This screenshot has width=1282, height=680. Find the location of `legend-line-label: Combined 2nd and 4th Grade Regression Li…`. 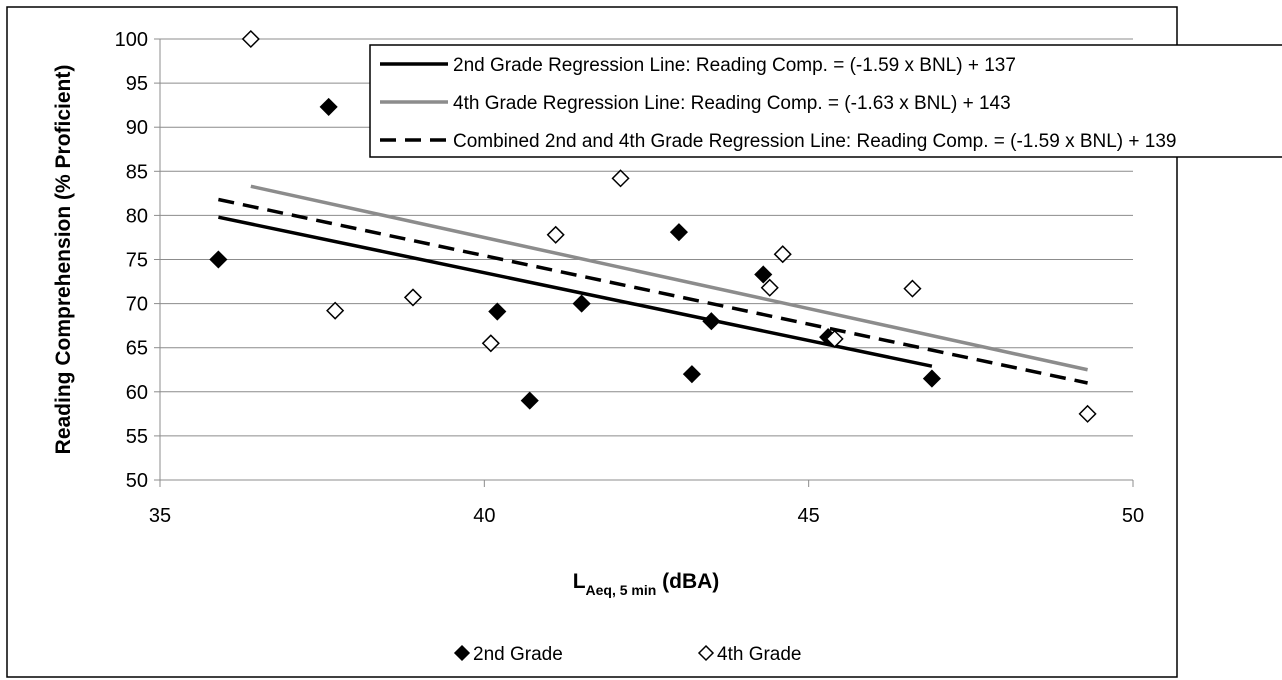

legend-line-label: Combined 2nd and 4th Grade Regression Li… is located at coordinates (814, 141).